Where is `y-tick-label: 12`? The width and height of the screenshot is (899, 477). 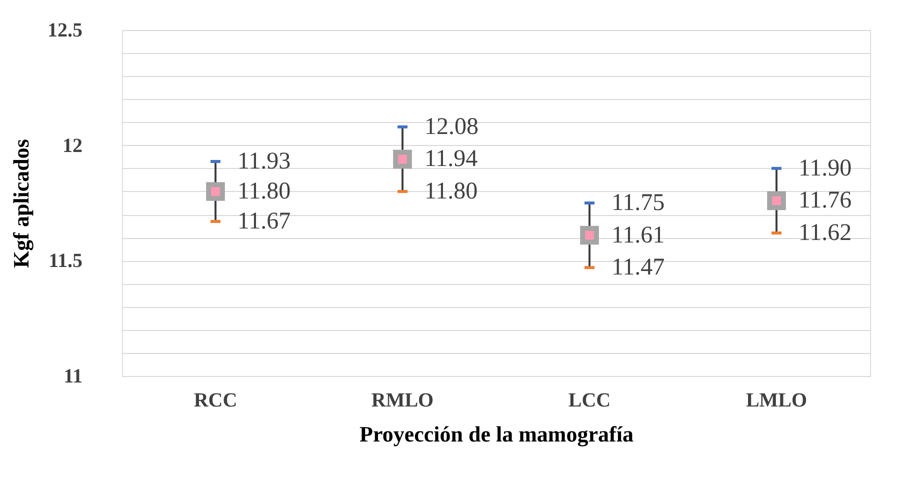 y-tick-label: 12 is located at coordinates (72, 145).